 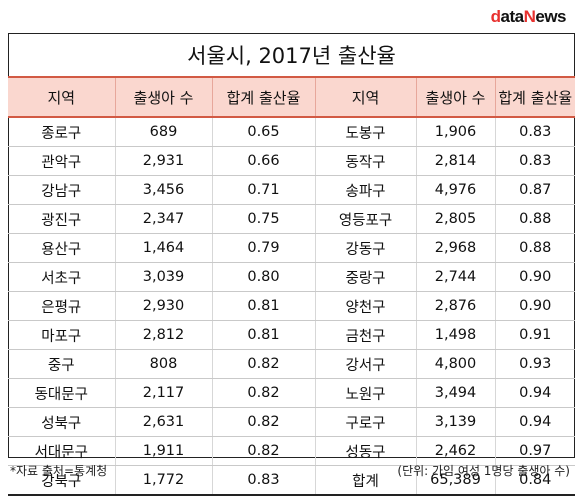 I want to click on datanews-logo: dataNews, so click(x=528, y=18).